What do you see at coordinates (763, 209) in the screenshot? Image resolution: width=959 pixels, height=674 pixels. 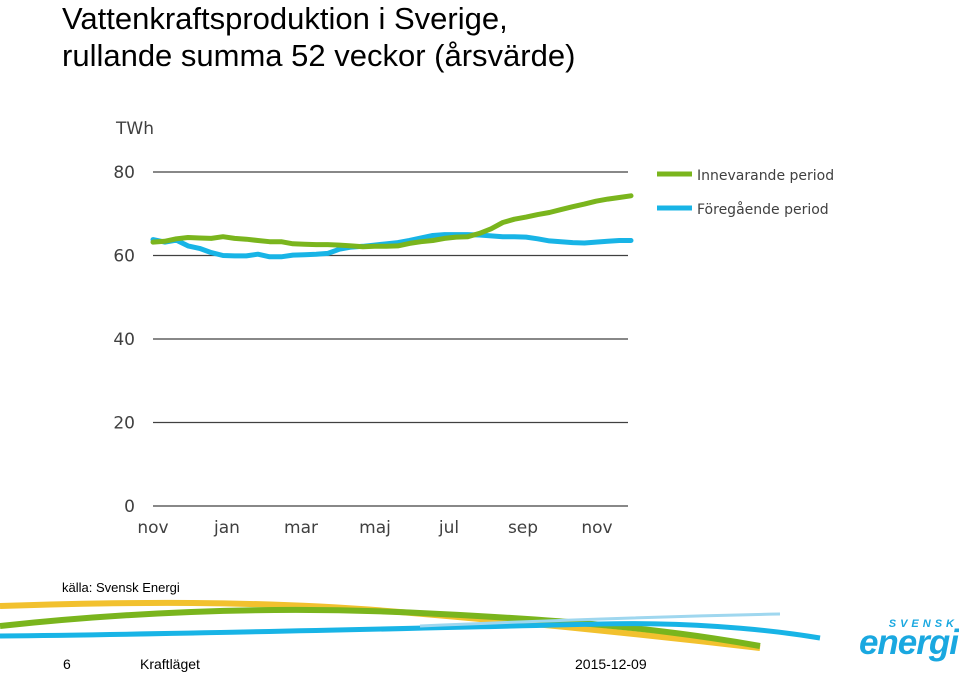 I see `legend-label: Föregående period` at bounding box center [763, 209].